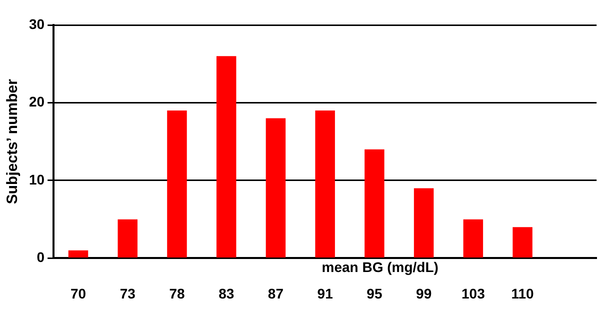 Image resolution: width=600 pixels, height=335 pixels. What do you see at coordinates (522, 293) in the screenshot?
I see `x-tick-label: 110` at bounding box center [522, 293].